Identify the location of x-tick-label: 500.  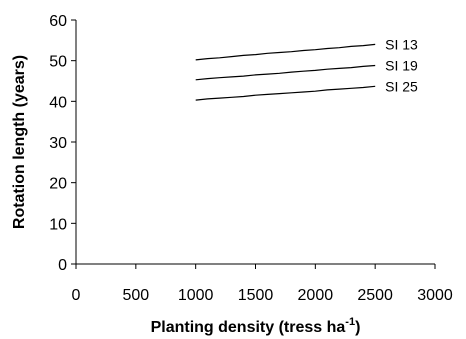
(135, 295).